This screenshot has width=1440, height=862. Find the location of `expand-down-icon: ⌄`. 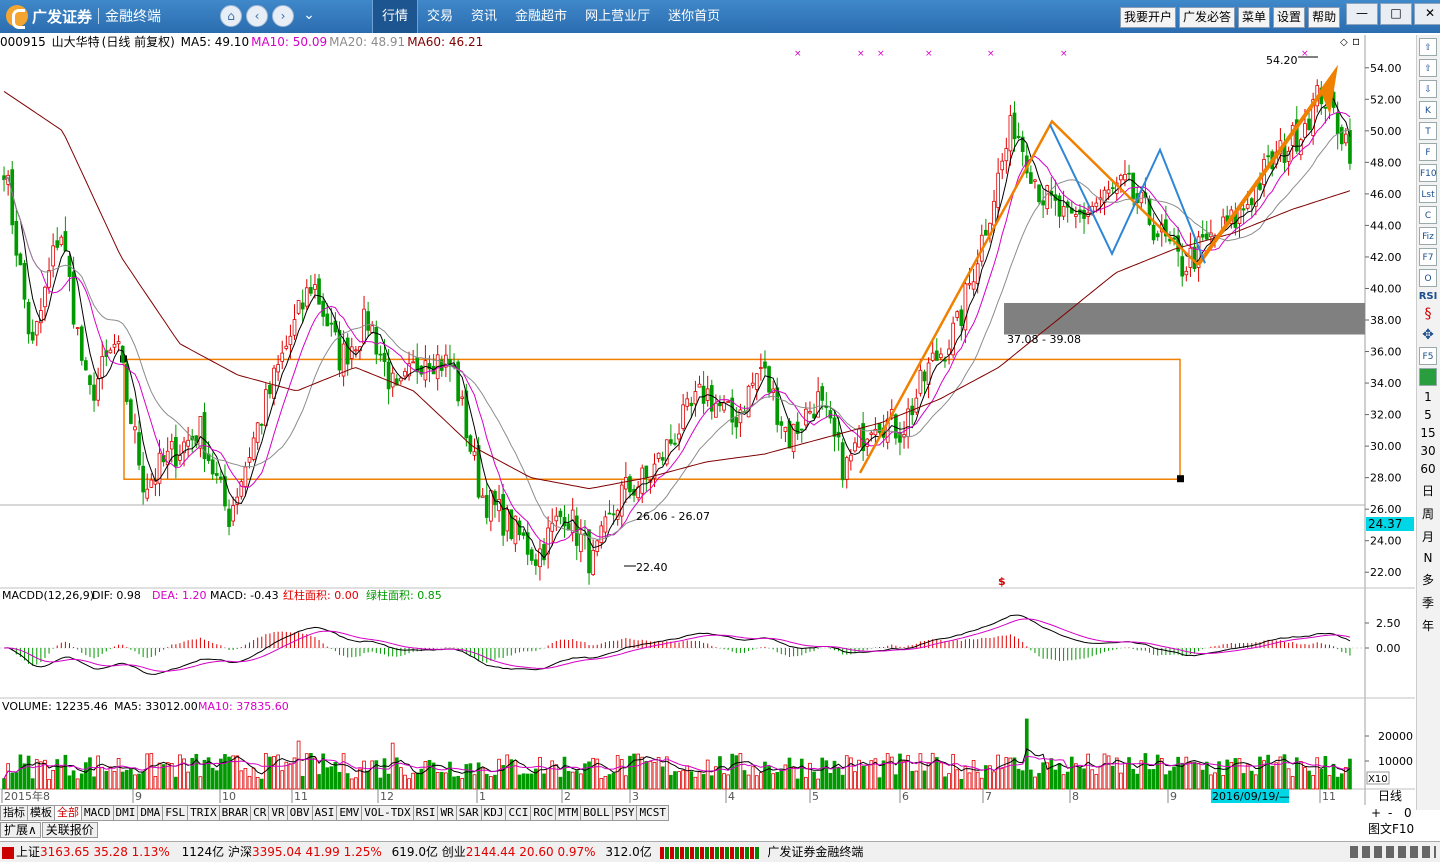

expand-down-icon: ⌄ is located at coordinates (309, 15).